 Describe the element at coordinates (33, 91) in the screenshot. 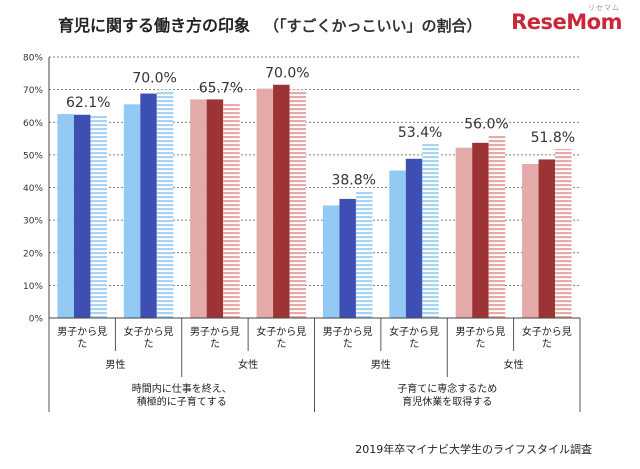

I see `y-tick-label: 70%` at that location.